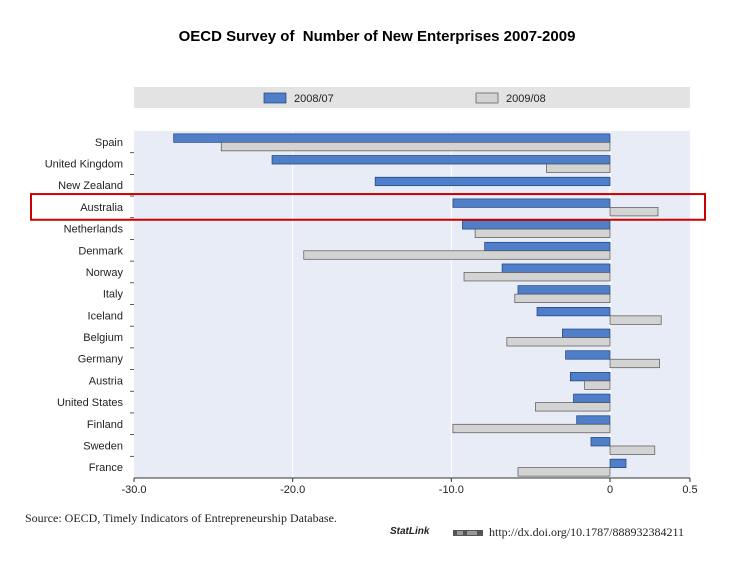 The width and height of the screenshot is (754, 566). What do you see at coordinates (564, 290) in the screenshot?
I see `bar-2008-07-italy` at bounding box center [564, 290].